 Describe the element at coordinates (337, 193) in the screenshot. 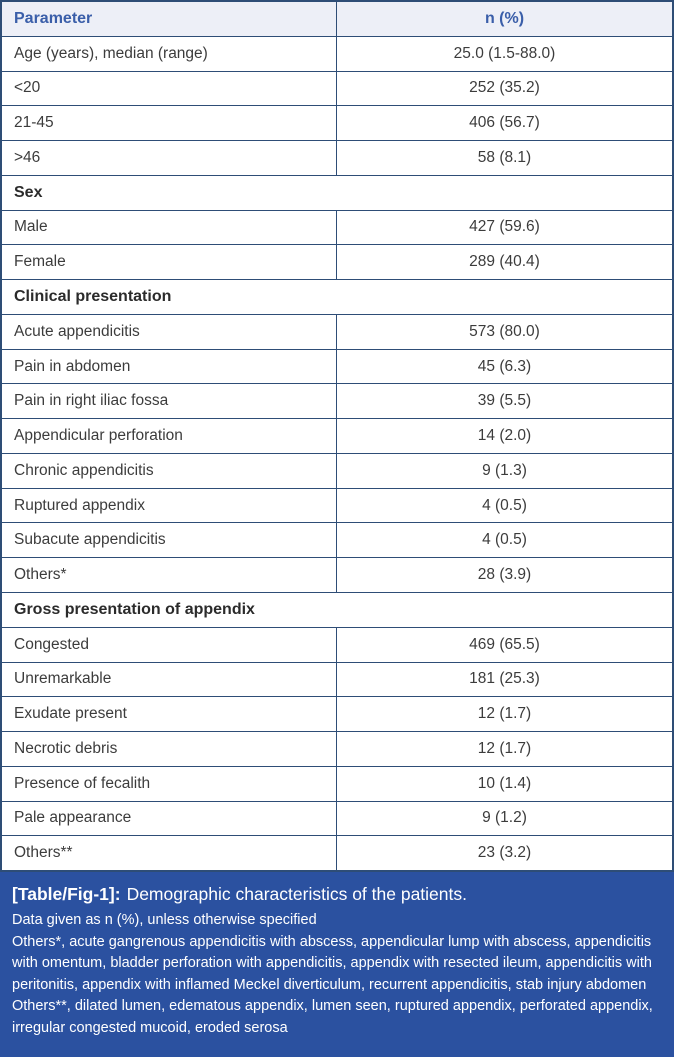

I see `section-row: Sex` at that location.